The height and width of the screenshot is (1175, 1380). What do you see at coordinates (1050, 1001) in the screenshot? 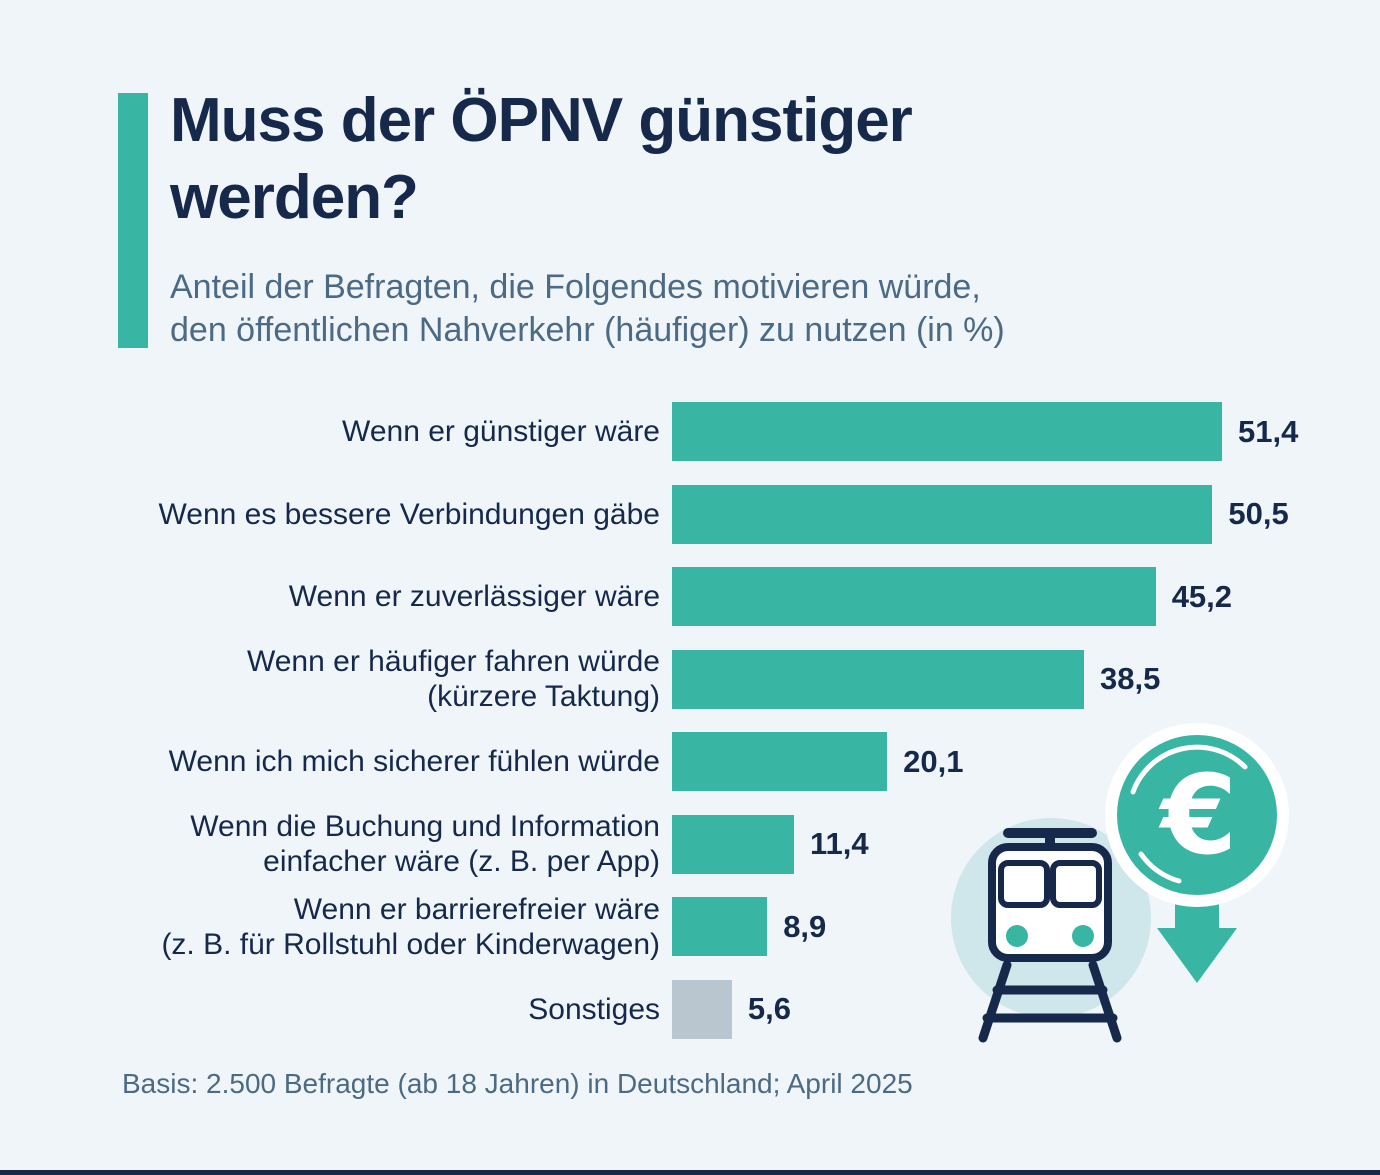
I see `train-rails` at bounding box center [1050, 1001].